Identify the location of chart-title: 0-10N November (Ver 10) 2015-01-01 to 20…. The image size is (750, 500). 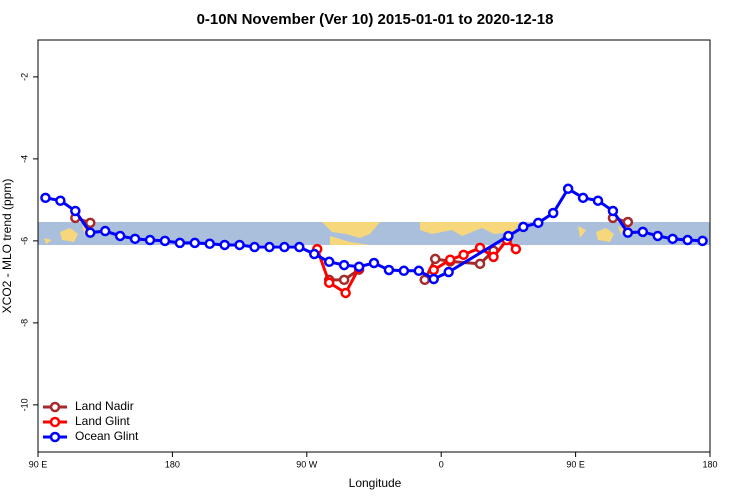
(375, 19).